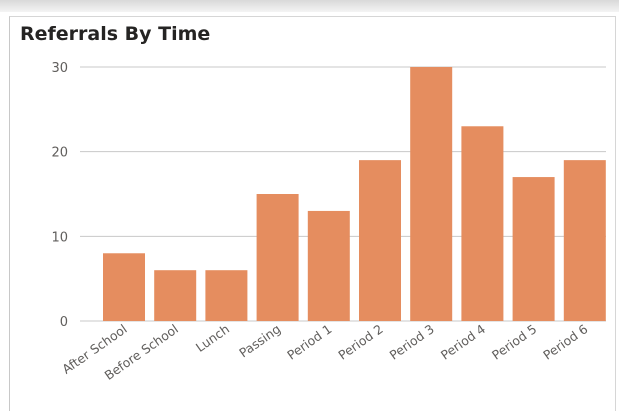 This screenshot has height=411, width=619. I want to click on chart-title: Referrals By Time, so click(115, 34).